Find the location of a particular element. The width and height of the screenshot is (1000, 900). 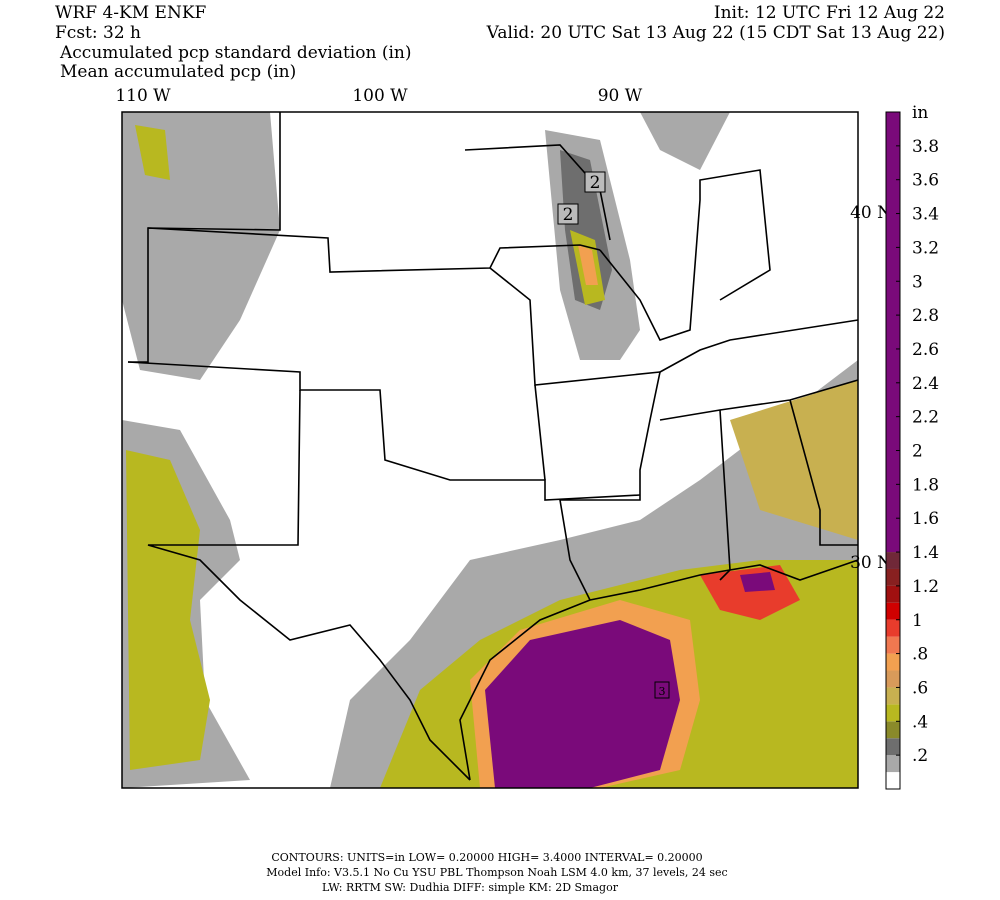

field-title: Mean accumulated pcp (in) is located at coordinates (178, 72).